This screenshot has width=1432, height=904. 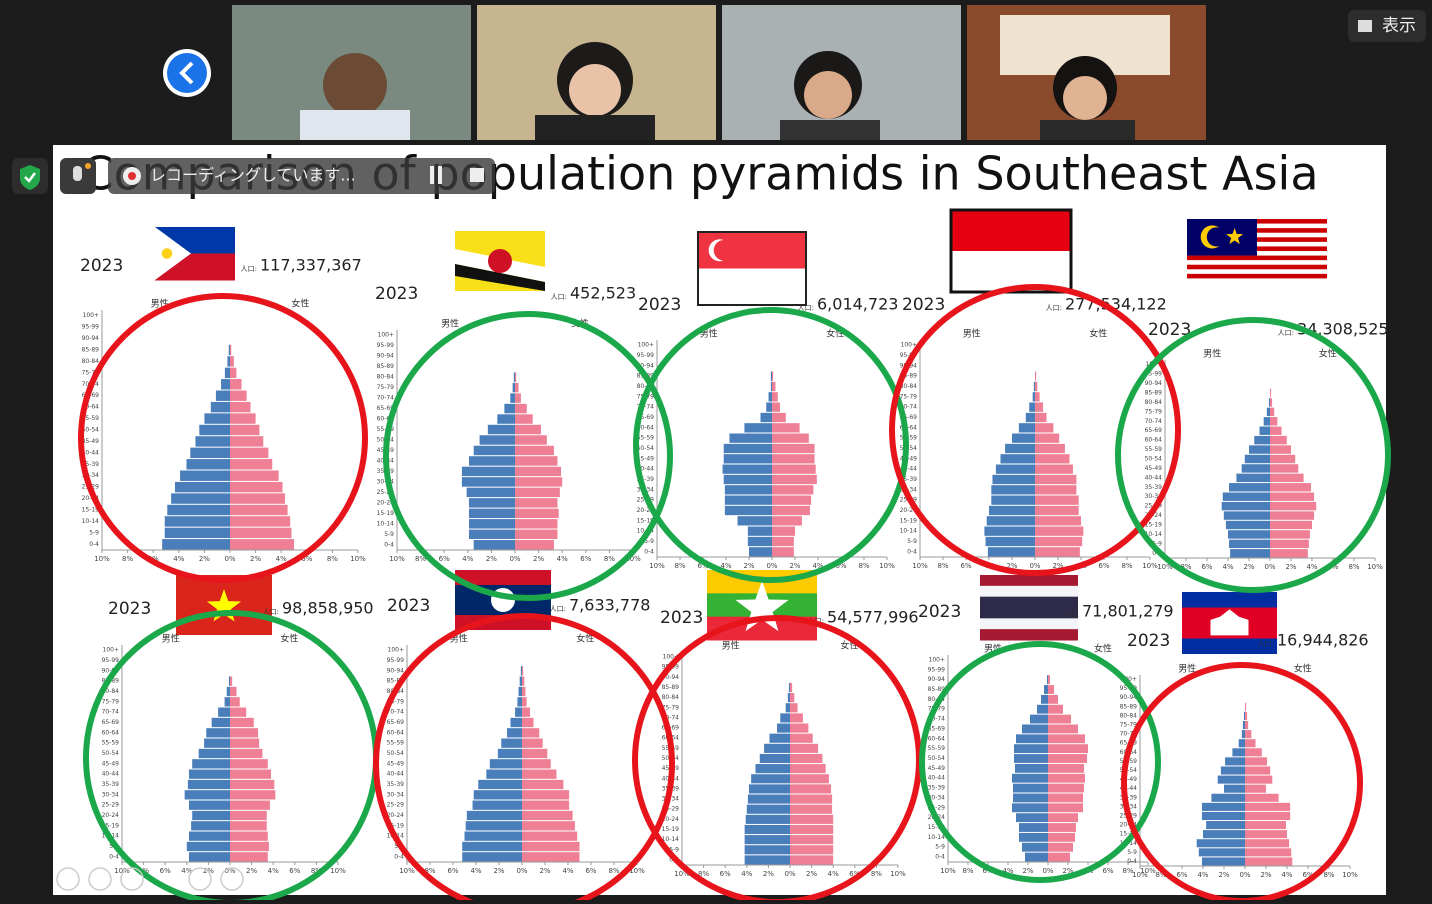 What do you see at coordinates (200, 879) in the screenshot?
I see `zoom-button` at bounding box center [200, 879].